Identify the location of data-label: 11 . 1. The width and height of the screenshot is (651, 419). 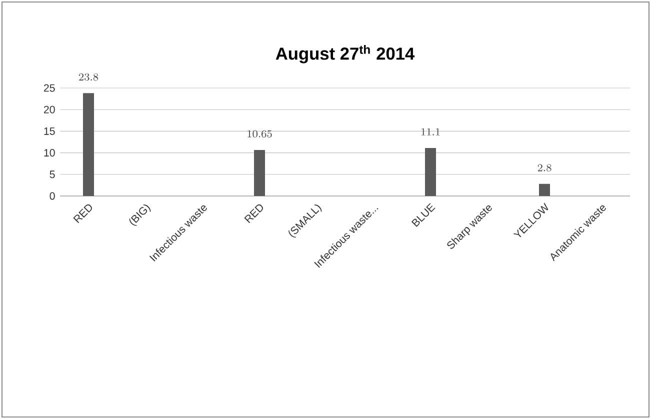
(430, 132).